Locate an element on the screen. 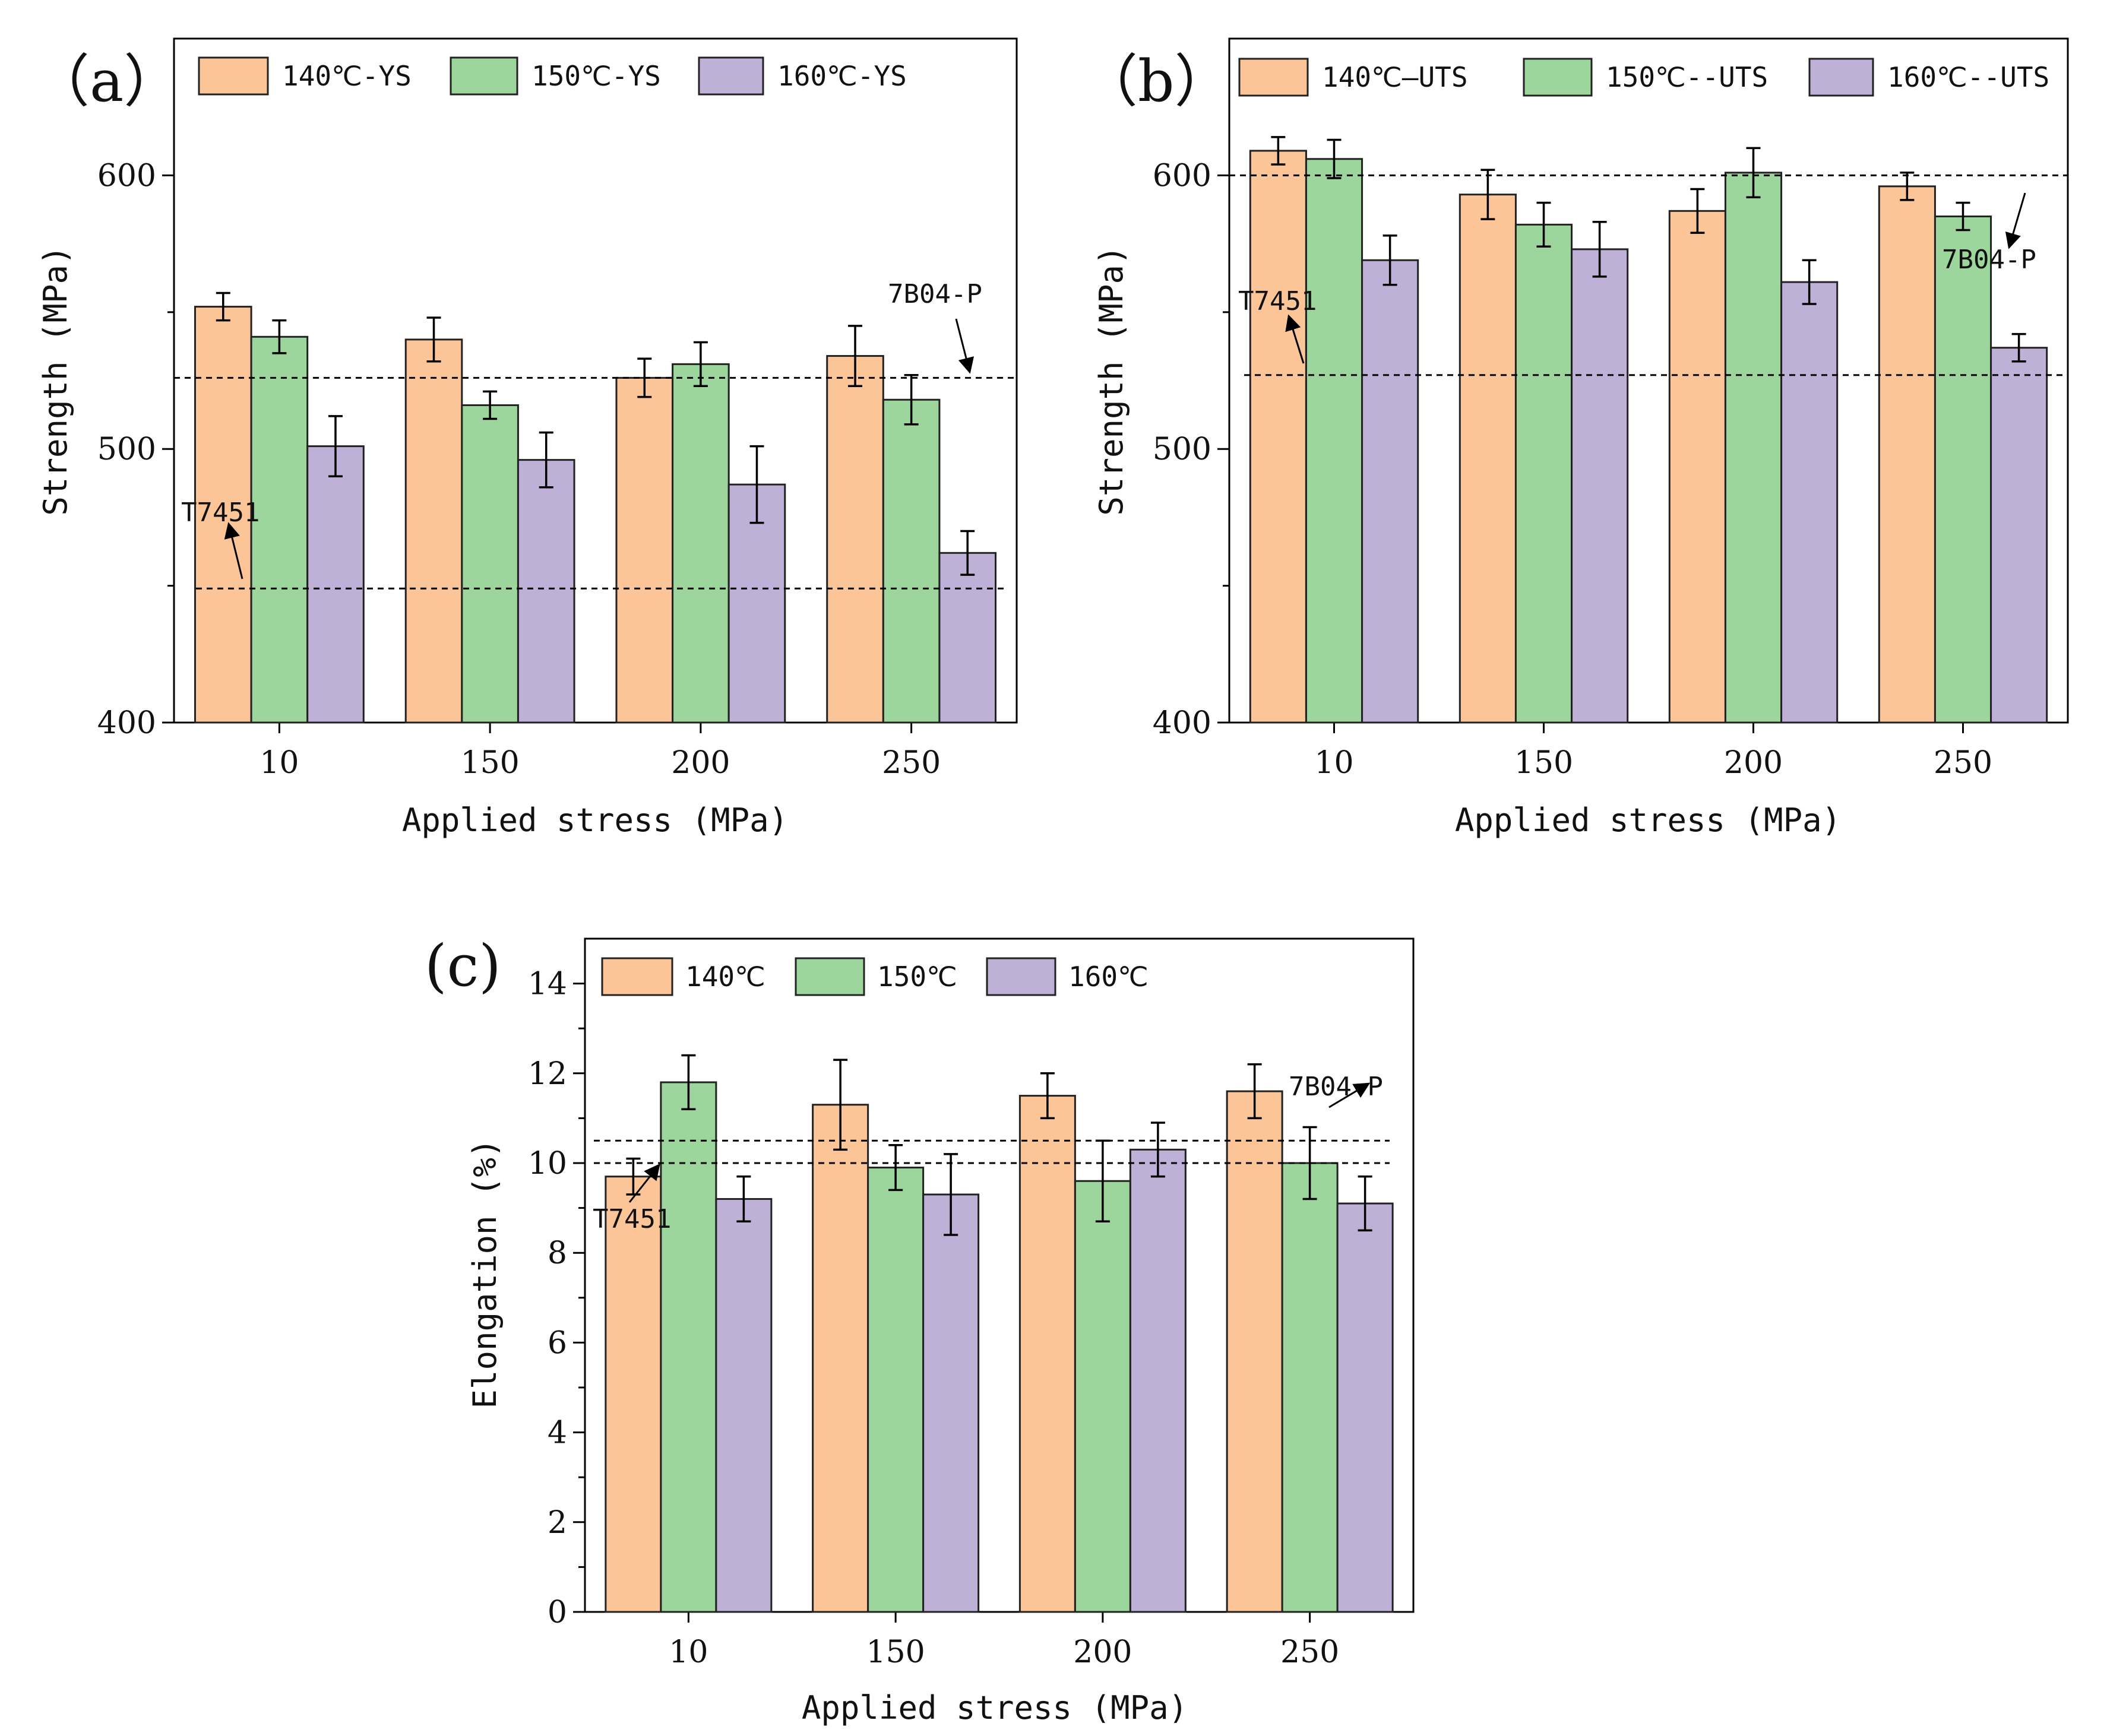  bar-140℃—UTS-200 is located at coordinates (1697, 467).